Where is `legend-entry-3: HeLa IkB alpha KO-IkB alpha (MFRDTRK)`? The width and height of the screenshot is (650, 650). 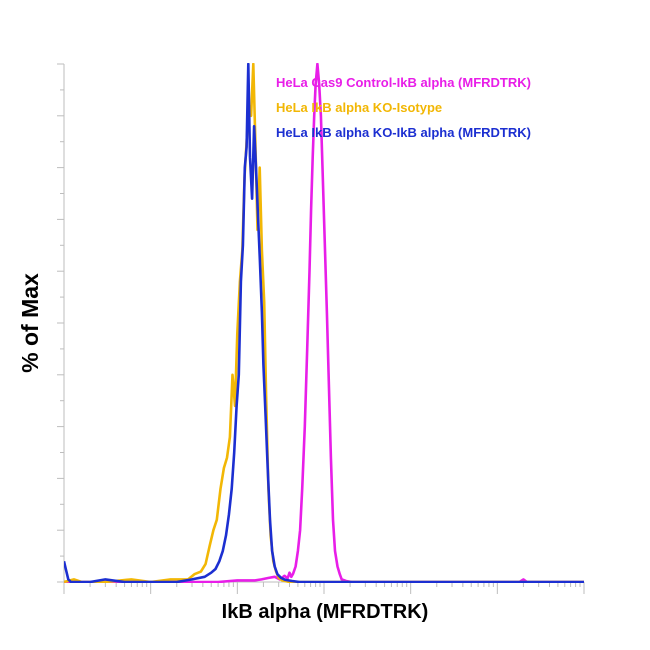 legend-entry-3: HeLa IkB alpha KO-IkB alpha (MFRDTRK) is located at coordinates (403, 132).